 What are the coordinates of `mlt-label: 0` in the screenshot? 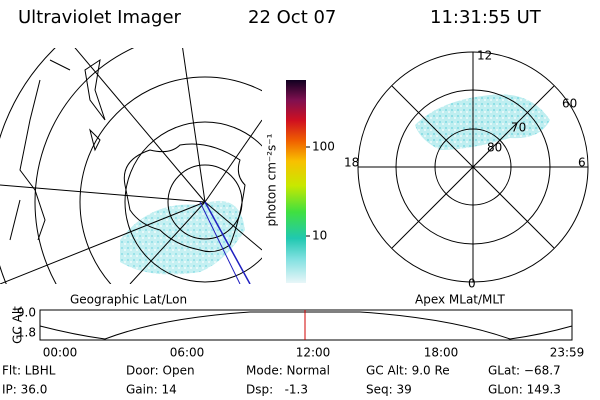 It's located at (472, 284).